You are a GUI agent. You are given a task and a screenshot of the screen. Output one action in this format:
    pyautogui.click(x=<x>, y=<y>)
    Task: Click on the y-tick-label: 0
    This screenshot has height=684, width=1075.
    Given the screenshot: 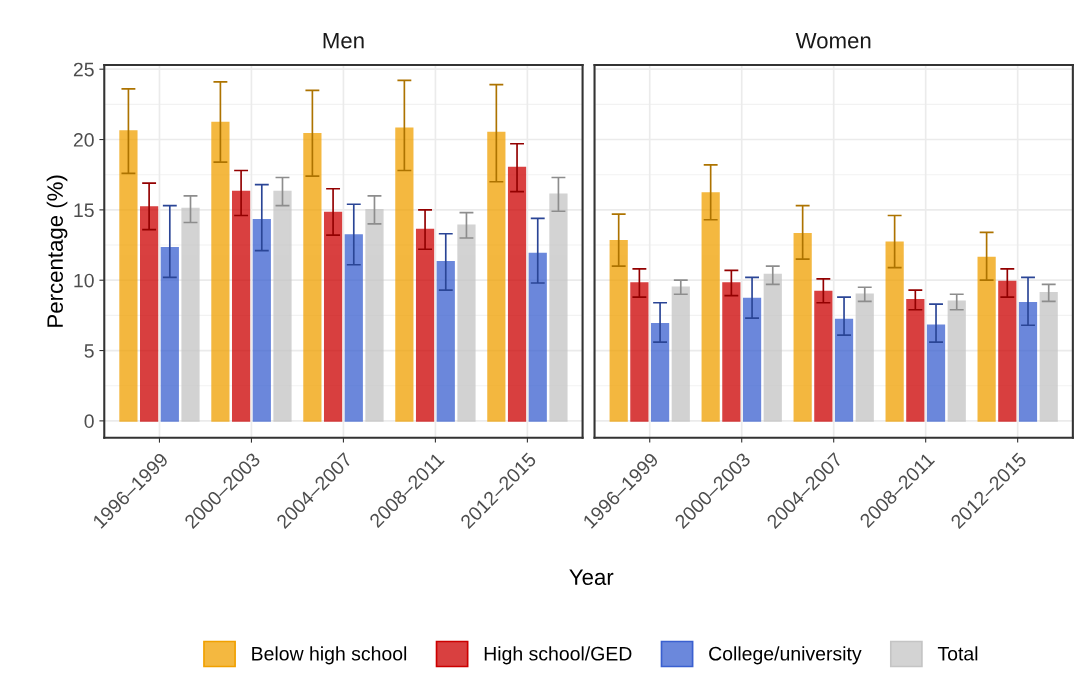 What is the action you would take?
    pyautogui.click(x=89, y=421)
    